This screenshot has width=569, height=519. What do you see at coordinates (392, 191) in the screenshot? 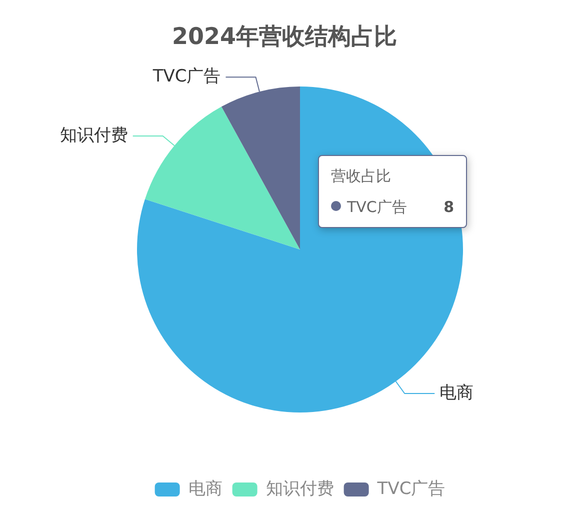
I see `tooltip: 营收占比 TVC广告 8` at bounding box center [392, 191].